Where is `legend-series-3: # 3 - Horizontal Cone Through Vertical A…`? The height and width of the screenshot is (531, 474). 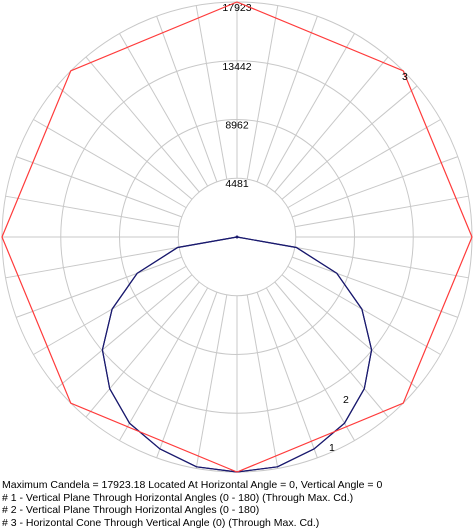 legend-series-3: # 3 - Horizontal Cone Through Vertical A… is located at coordinates (161, 522).